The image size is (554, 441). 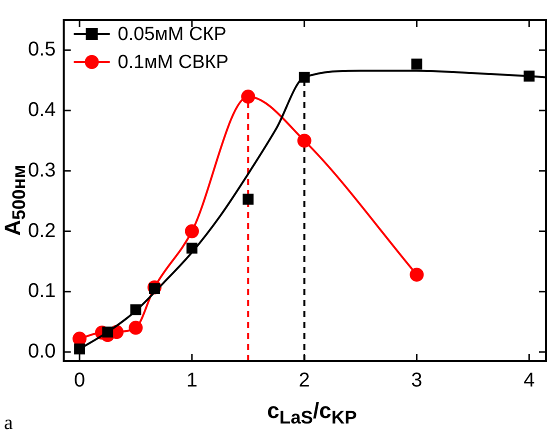 I want to click on x-axis-title: c$_{LaS}$/c$_{KP}$, so click(x=312, y=413).